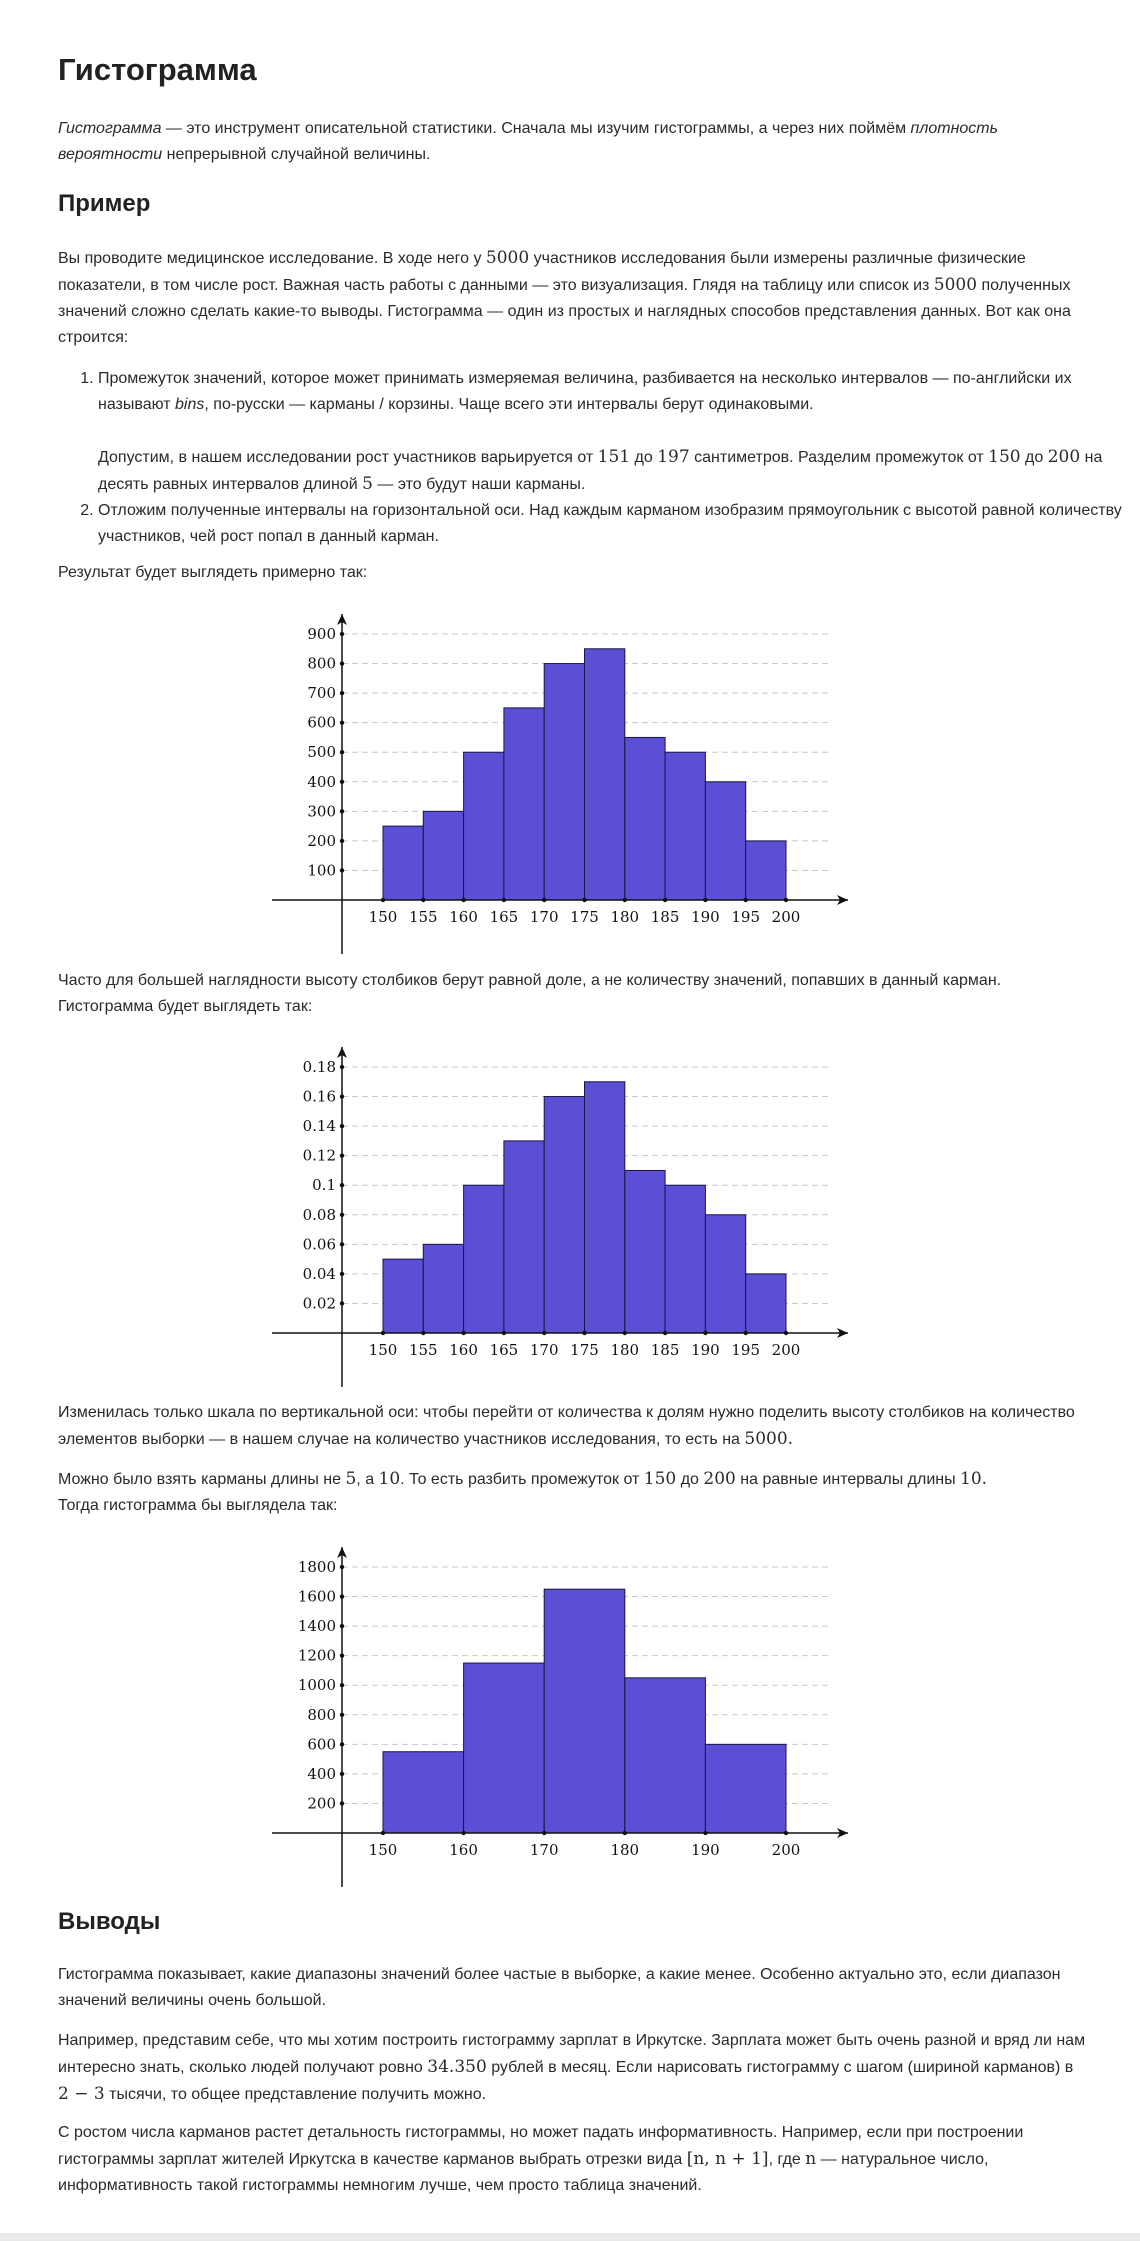 This screenshot has height=2241, width=1140. Describe the element at coordinates (321, 1774) in the screenshot. I see `y-tick-label: 400` at that location.